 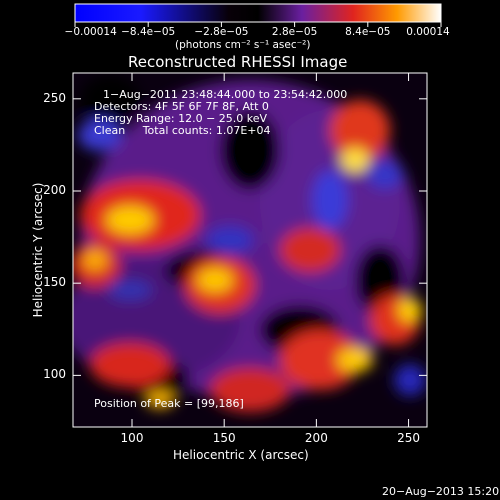 I want to click on y-axis-label: Heliocentric Y (arcsec), so click(x=38, y=250).